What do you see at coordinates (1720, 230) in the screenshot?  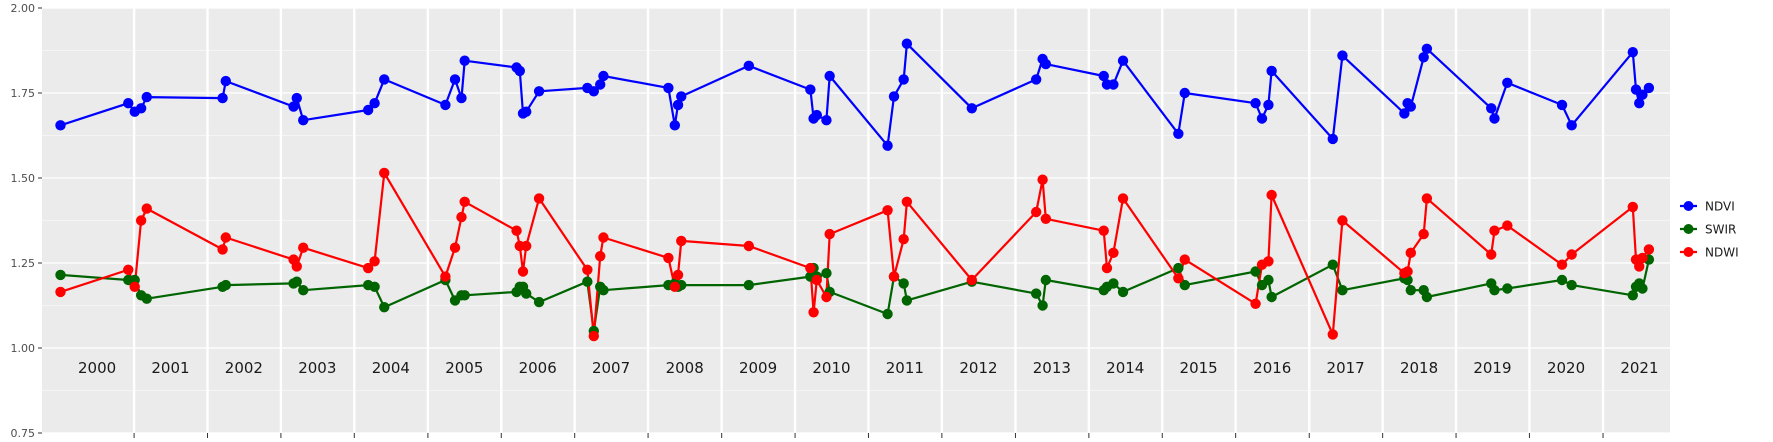 I see `swir-legend-label: SWIR` at bounding box center [1720, 230].